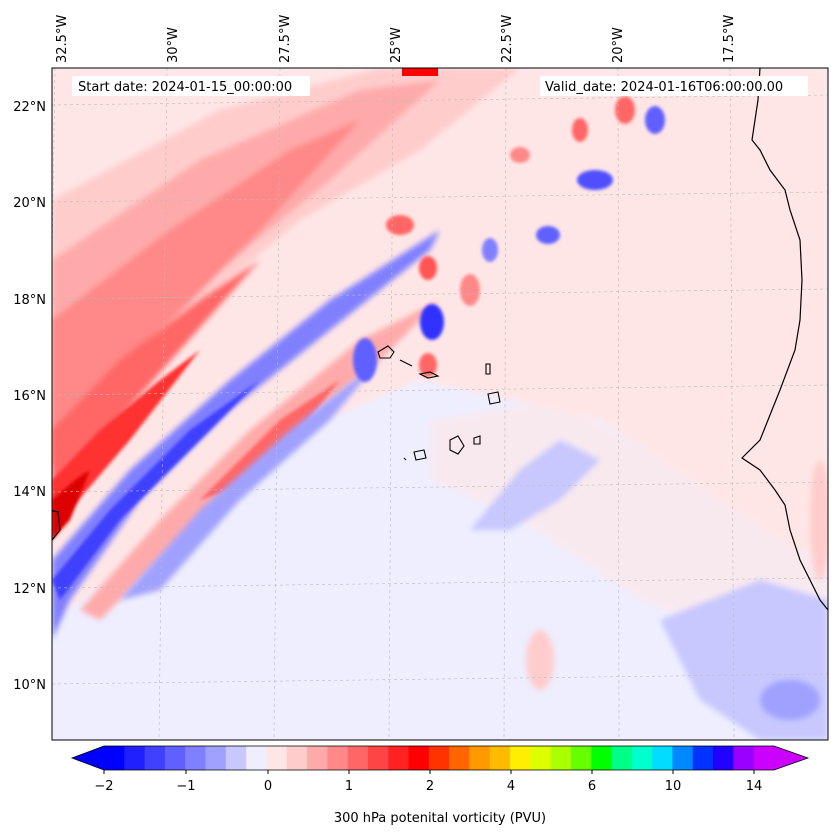  Describe the element at coordinates (29, 589) in the screenshot. I see `lat-label: 12°N` at that location.